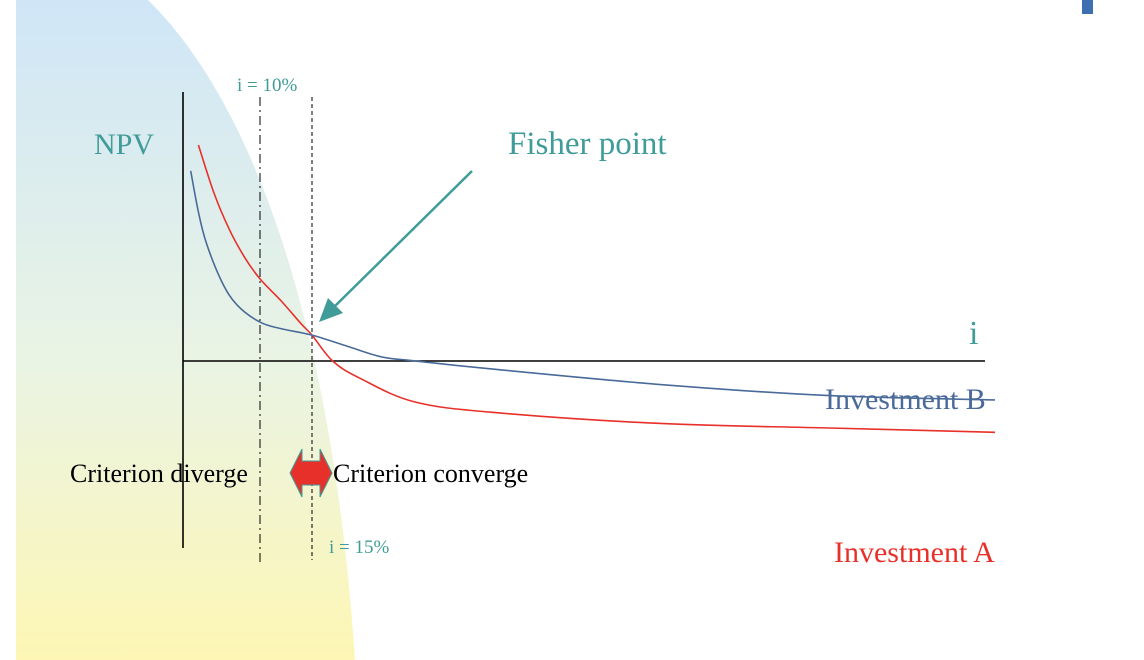 This screenshot has height=660, width=1144. What do you see at coordinates (8, 330) in the screenshot?
I see `background-strip` at bounding box center [8, 330].